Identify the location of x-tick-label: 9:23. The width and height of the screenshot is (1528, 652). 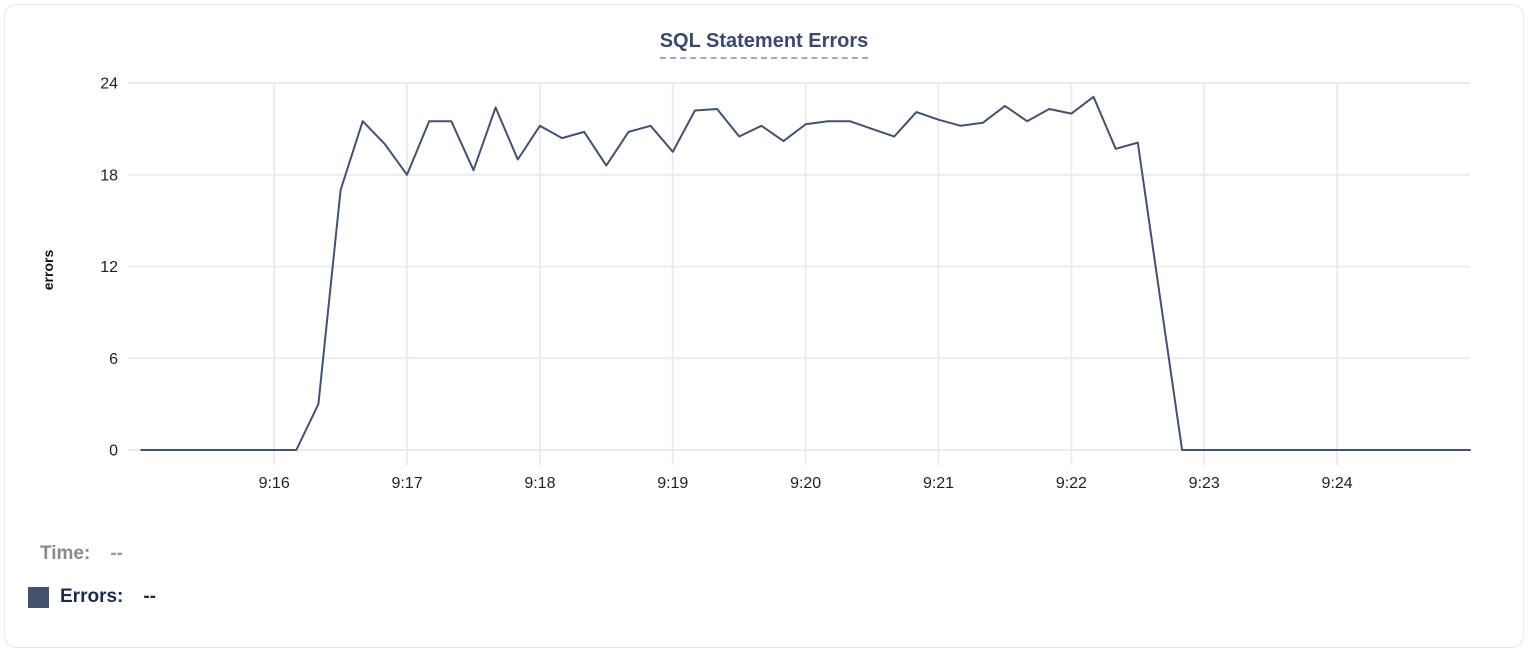
(1204, 483).